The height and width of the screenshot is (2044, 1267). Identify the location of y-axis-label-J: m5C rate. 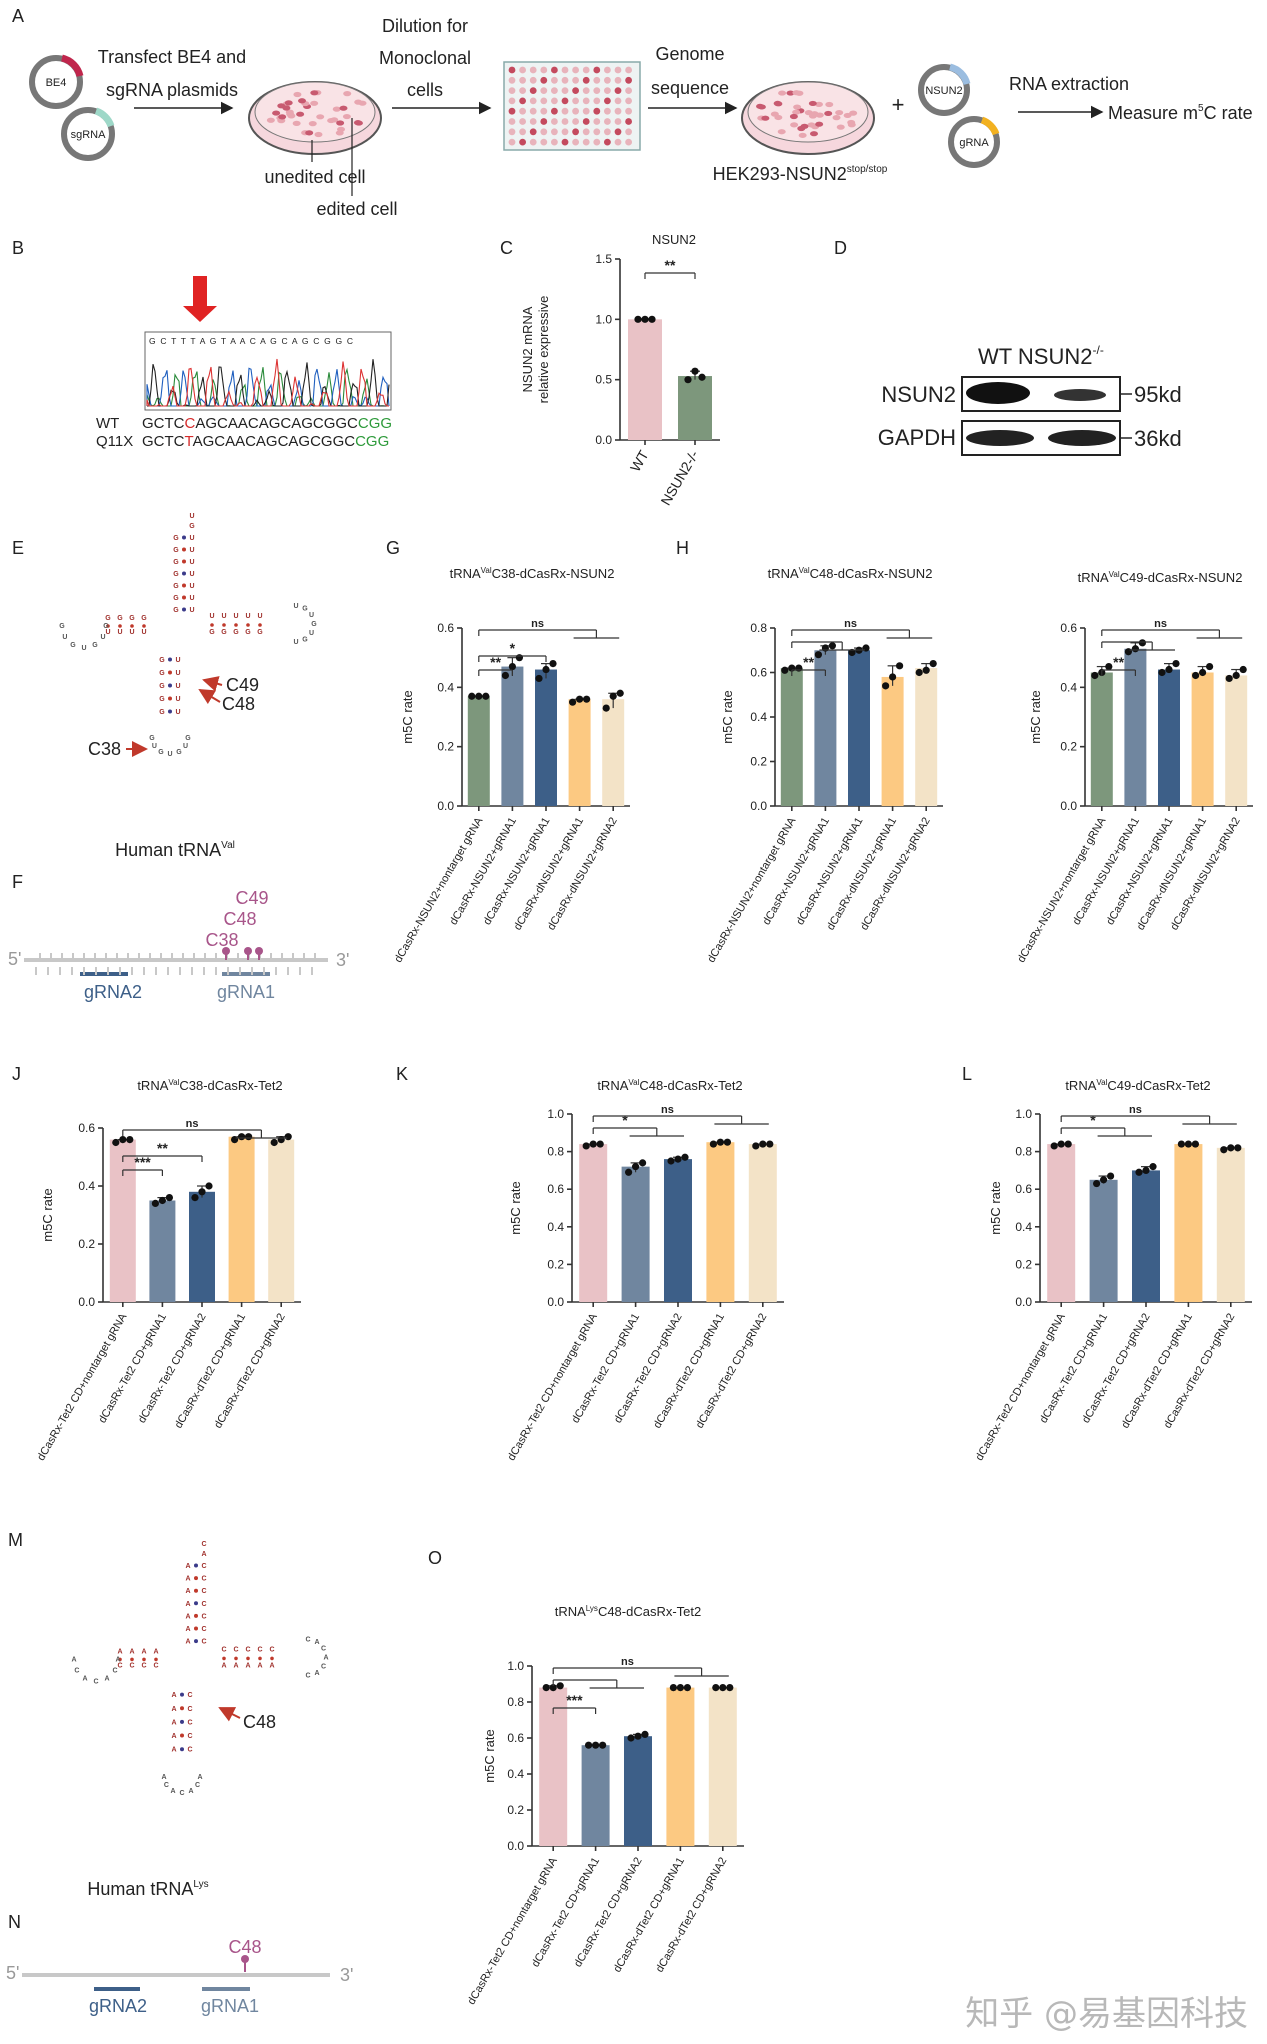
(47, 1214).